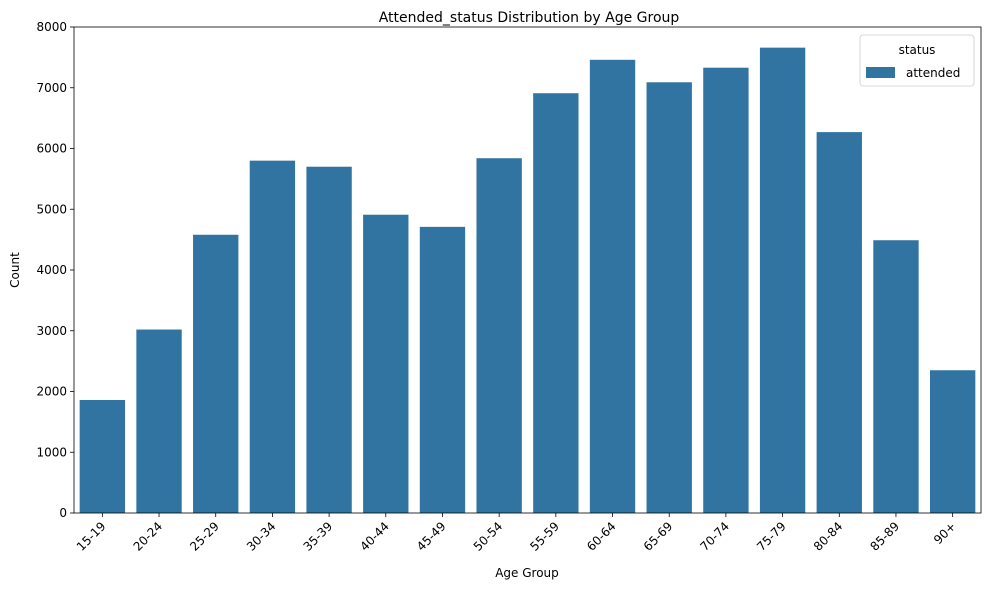 This screenshot has width=989, height=590. I want to click on y-tick-label: 3000, so click(51, 331).